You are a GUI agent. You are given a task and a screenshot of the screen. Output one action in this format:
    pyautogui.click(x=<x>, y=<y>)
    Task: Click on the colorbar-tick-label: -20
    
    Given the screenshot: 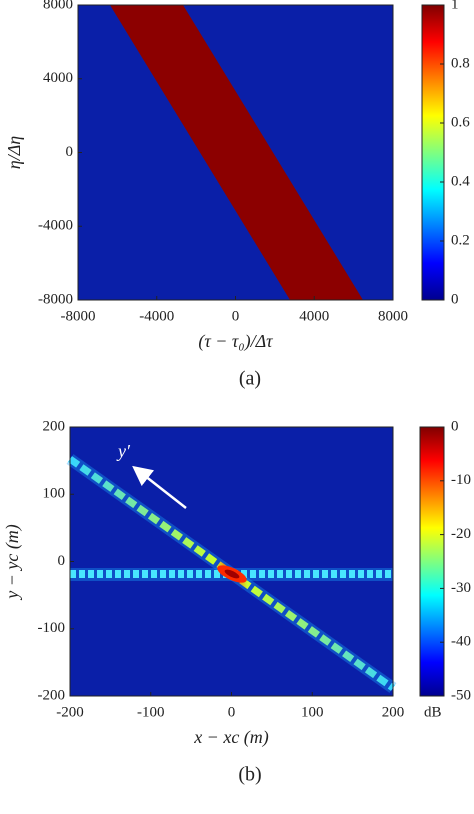 What is the action you would take?
    pyautogui.click(x=461, y=534)
    